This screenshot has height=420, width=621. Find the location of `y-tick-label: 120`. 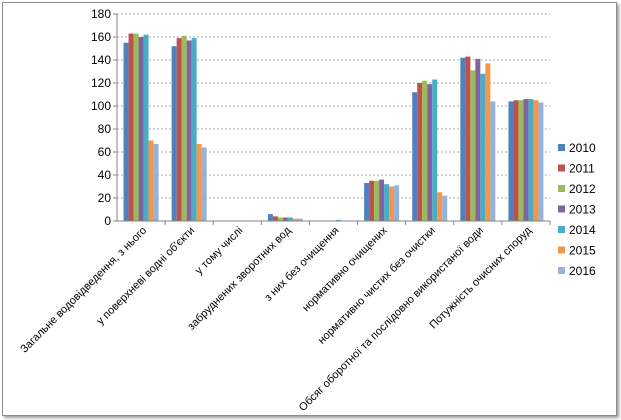

y-tick-label: 120 is located at coordinates (101, 83).